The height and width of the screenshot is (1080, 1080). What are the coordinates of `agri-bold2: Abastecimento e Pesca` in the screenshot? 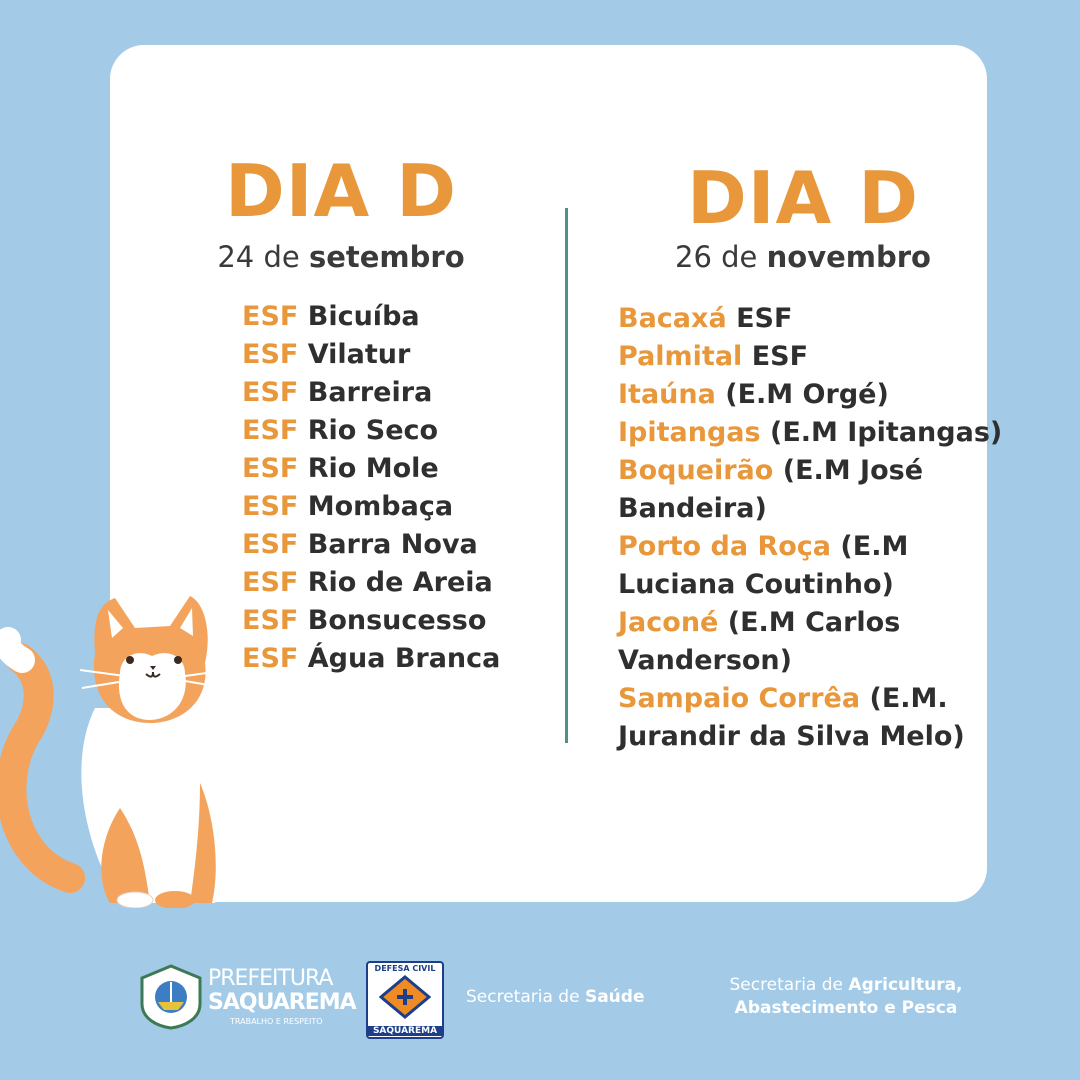 It's located at (846, 1008).